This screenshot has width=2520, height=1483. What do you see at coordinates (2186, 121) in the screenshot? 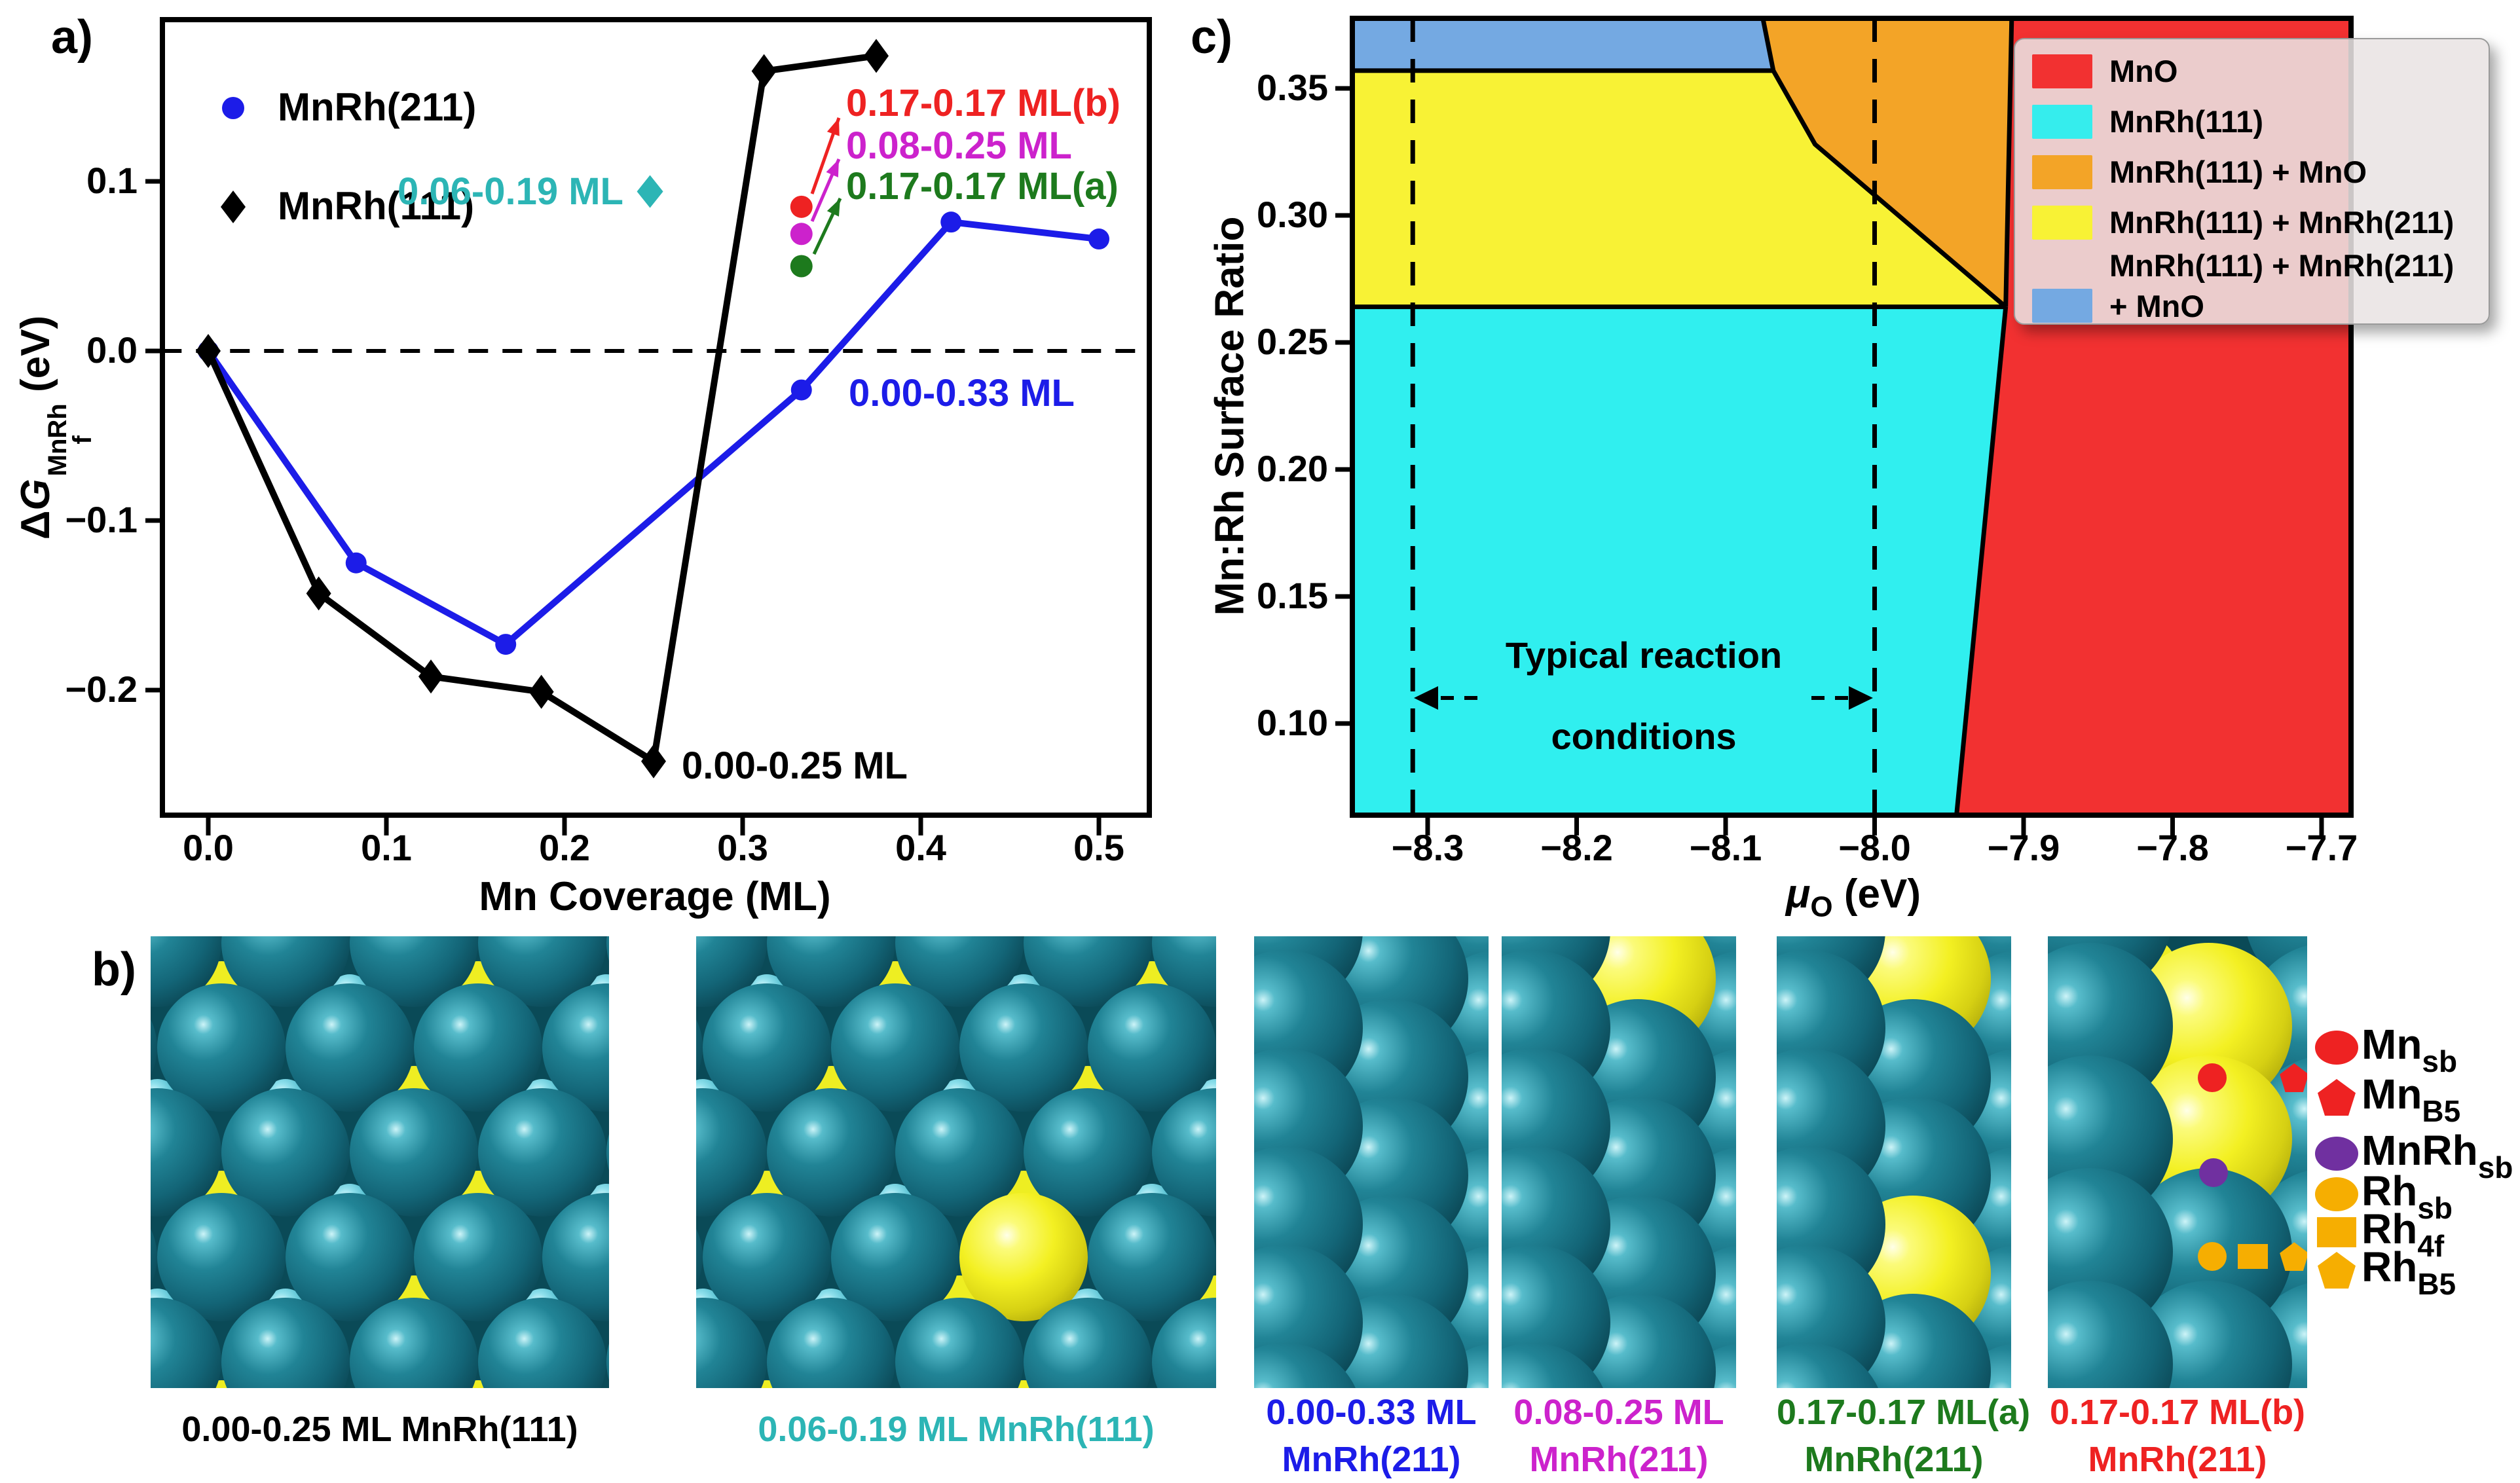
I see `legend-c-label: MnRh(111)` at bounding box center [2186, 121].